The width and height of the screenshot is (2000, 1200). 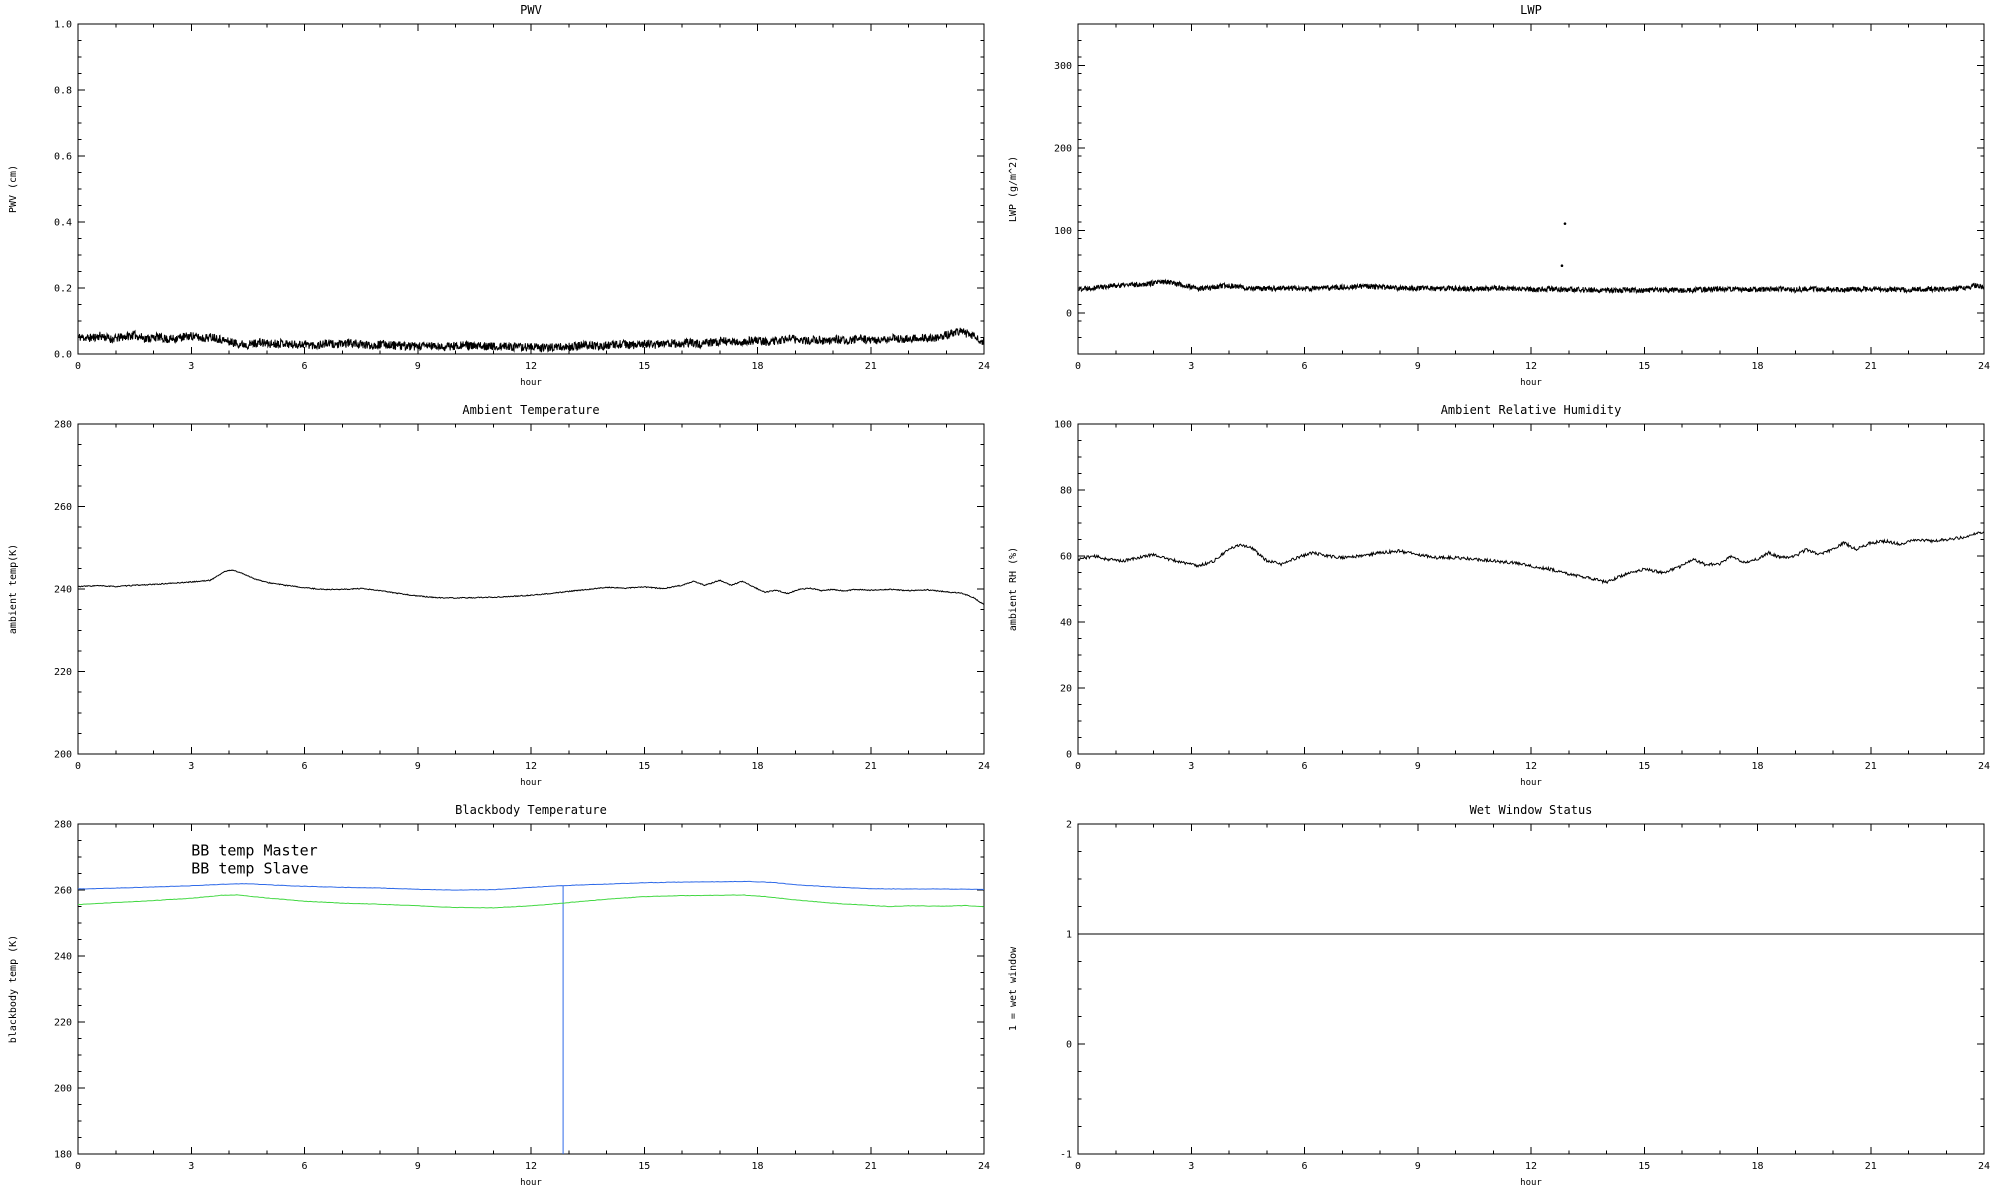 What do you see at coordinates (63, 223) in the screenshot?
I see `svg-text: 0.4` at bounding box center [63, 223].